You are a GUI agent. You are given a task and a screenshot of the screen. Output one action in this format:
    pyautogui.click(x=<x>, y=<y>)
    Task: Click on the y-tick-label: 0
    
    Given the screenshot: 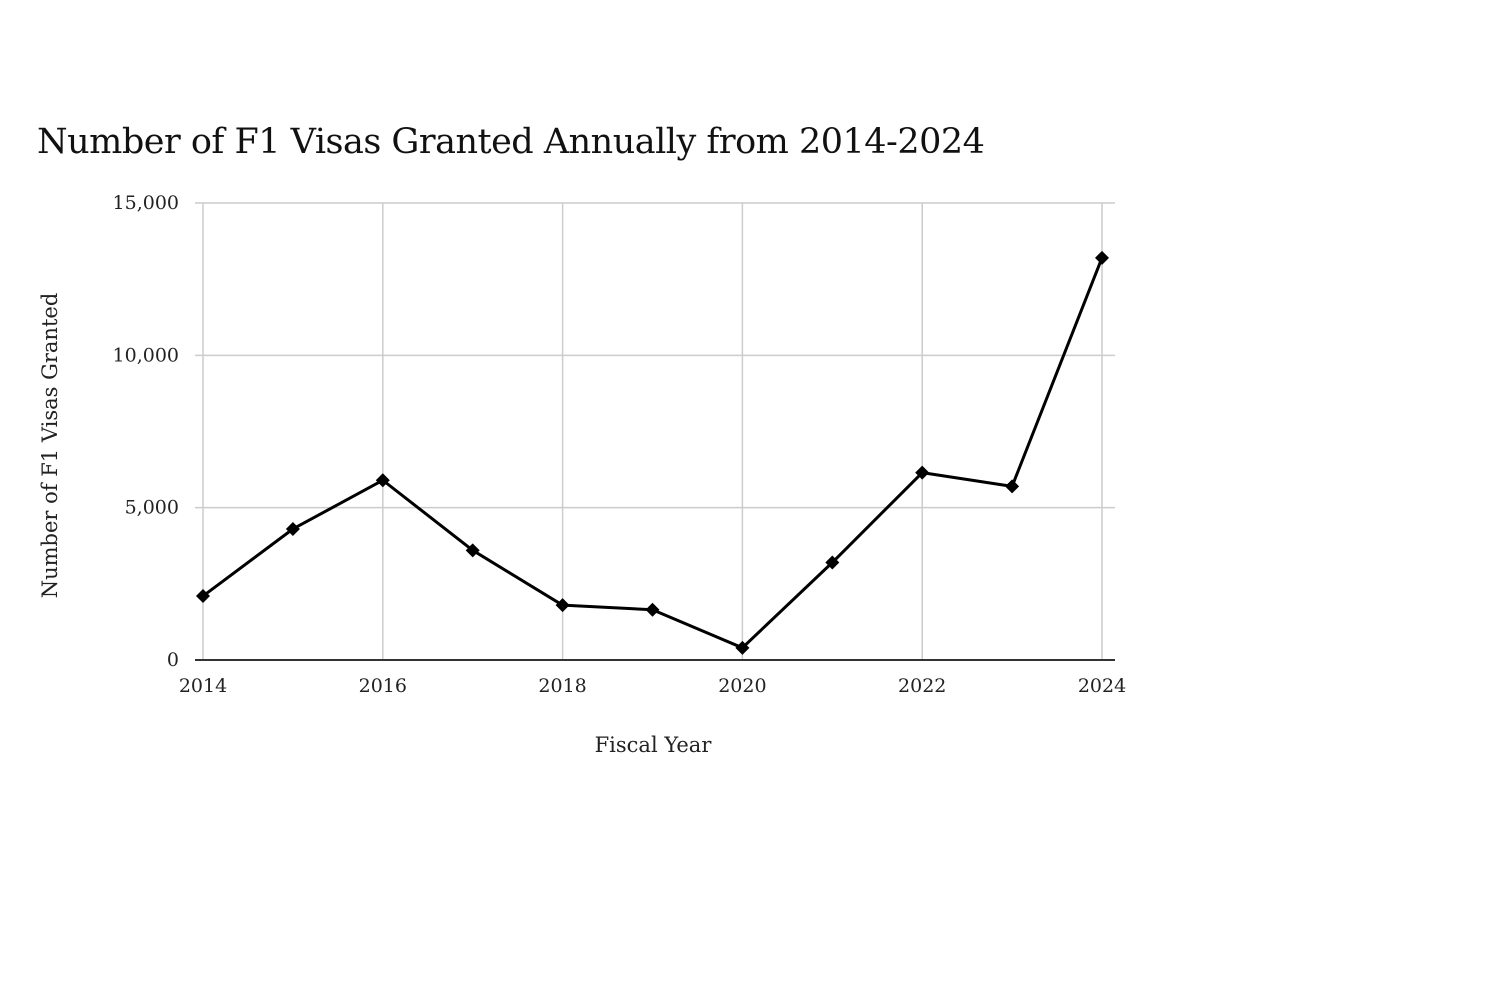 What is the action you would take?
    pyautogui.click(x=173, y=660)
    